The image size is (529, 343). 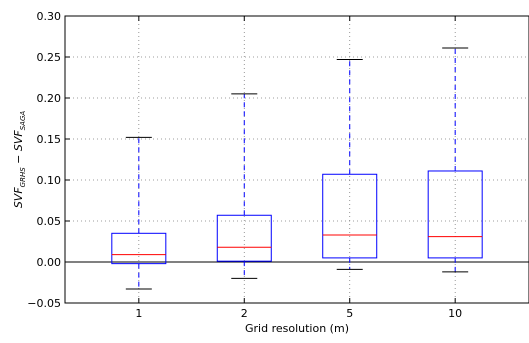 I want to click on x-tick-label: 10, so click(x=455, y=313).